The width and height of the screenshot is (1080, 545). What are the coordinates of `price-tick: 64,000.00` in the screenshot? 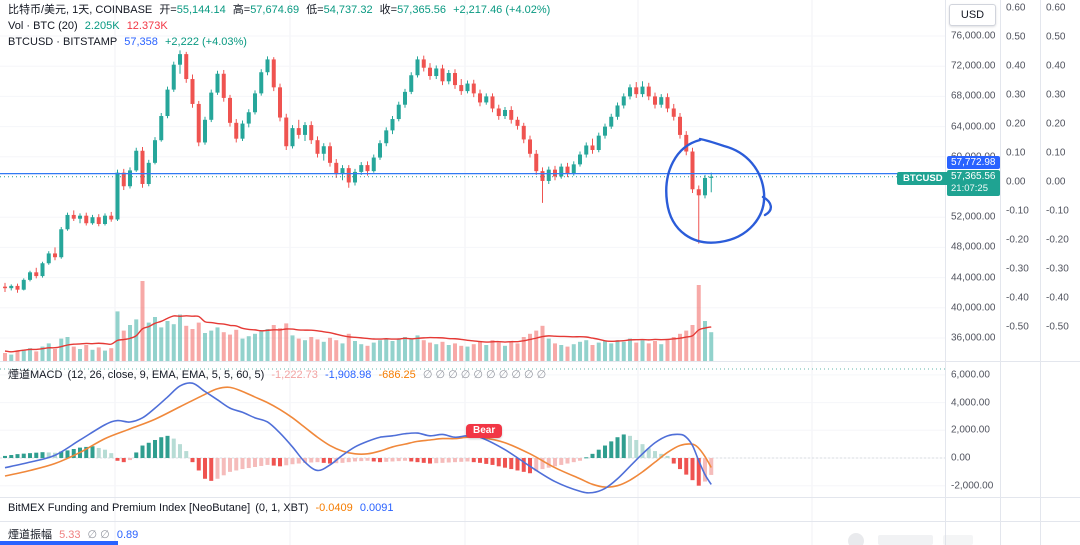 It's located at (973, 127).